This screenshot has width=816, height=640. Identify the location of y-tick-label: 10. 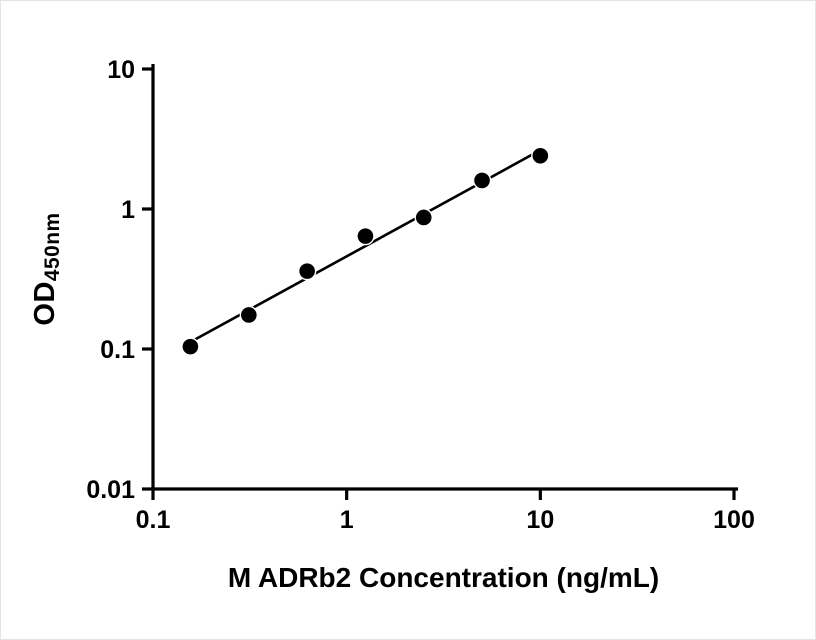
(121, 70).